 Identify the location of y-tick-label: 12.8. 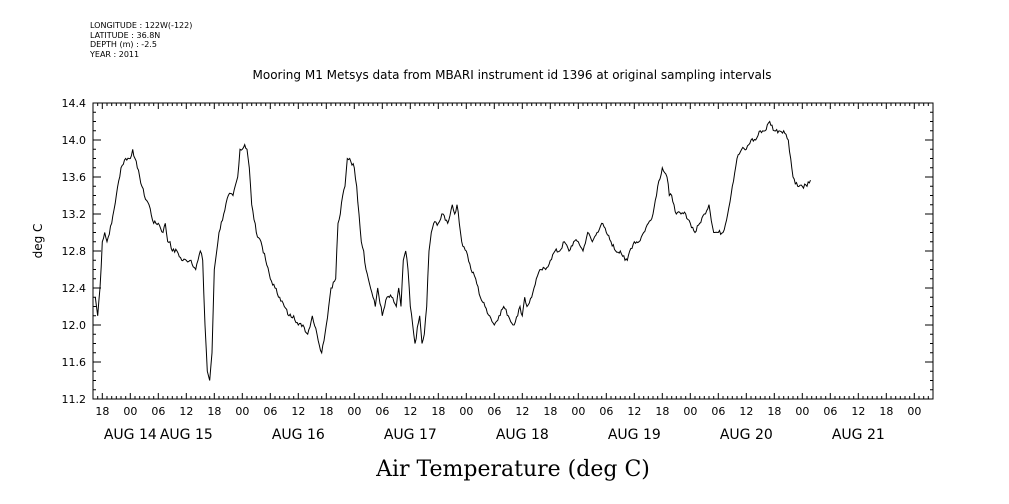
(74, 251).